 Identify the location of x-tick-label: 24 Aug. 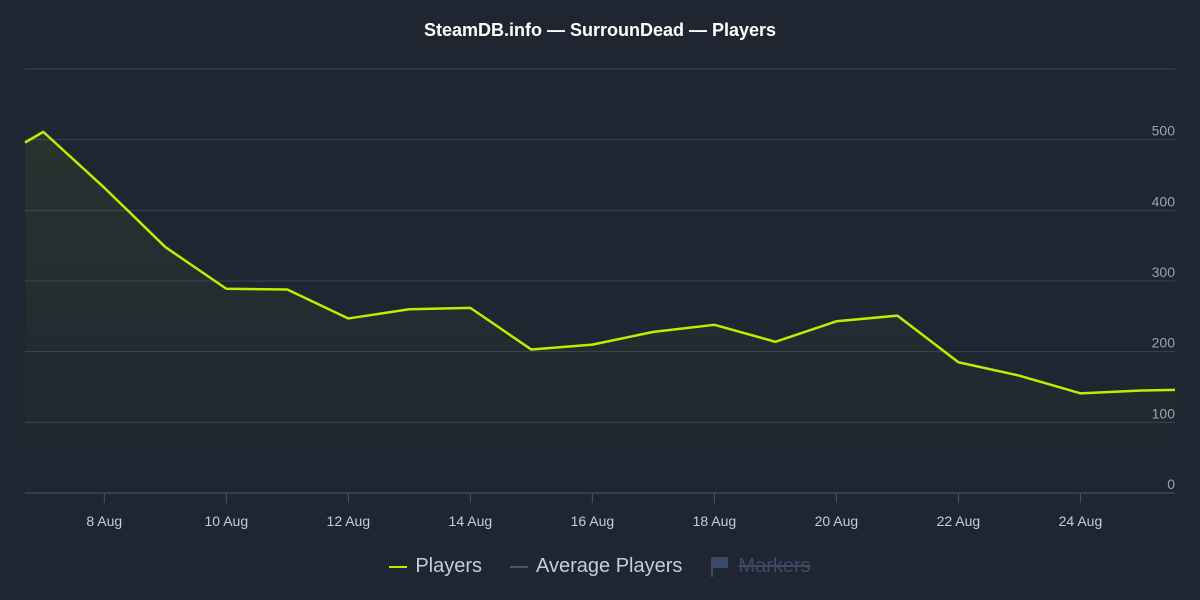
(1081, 521).